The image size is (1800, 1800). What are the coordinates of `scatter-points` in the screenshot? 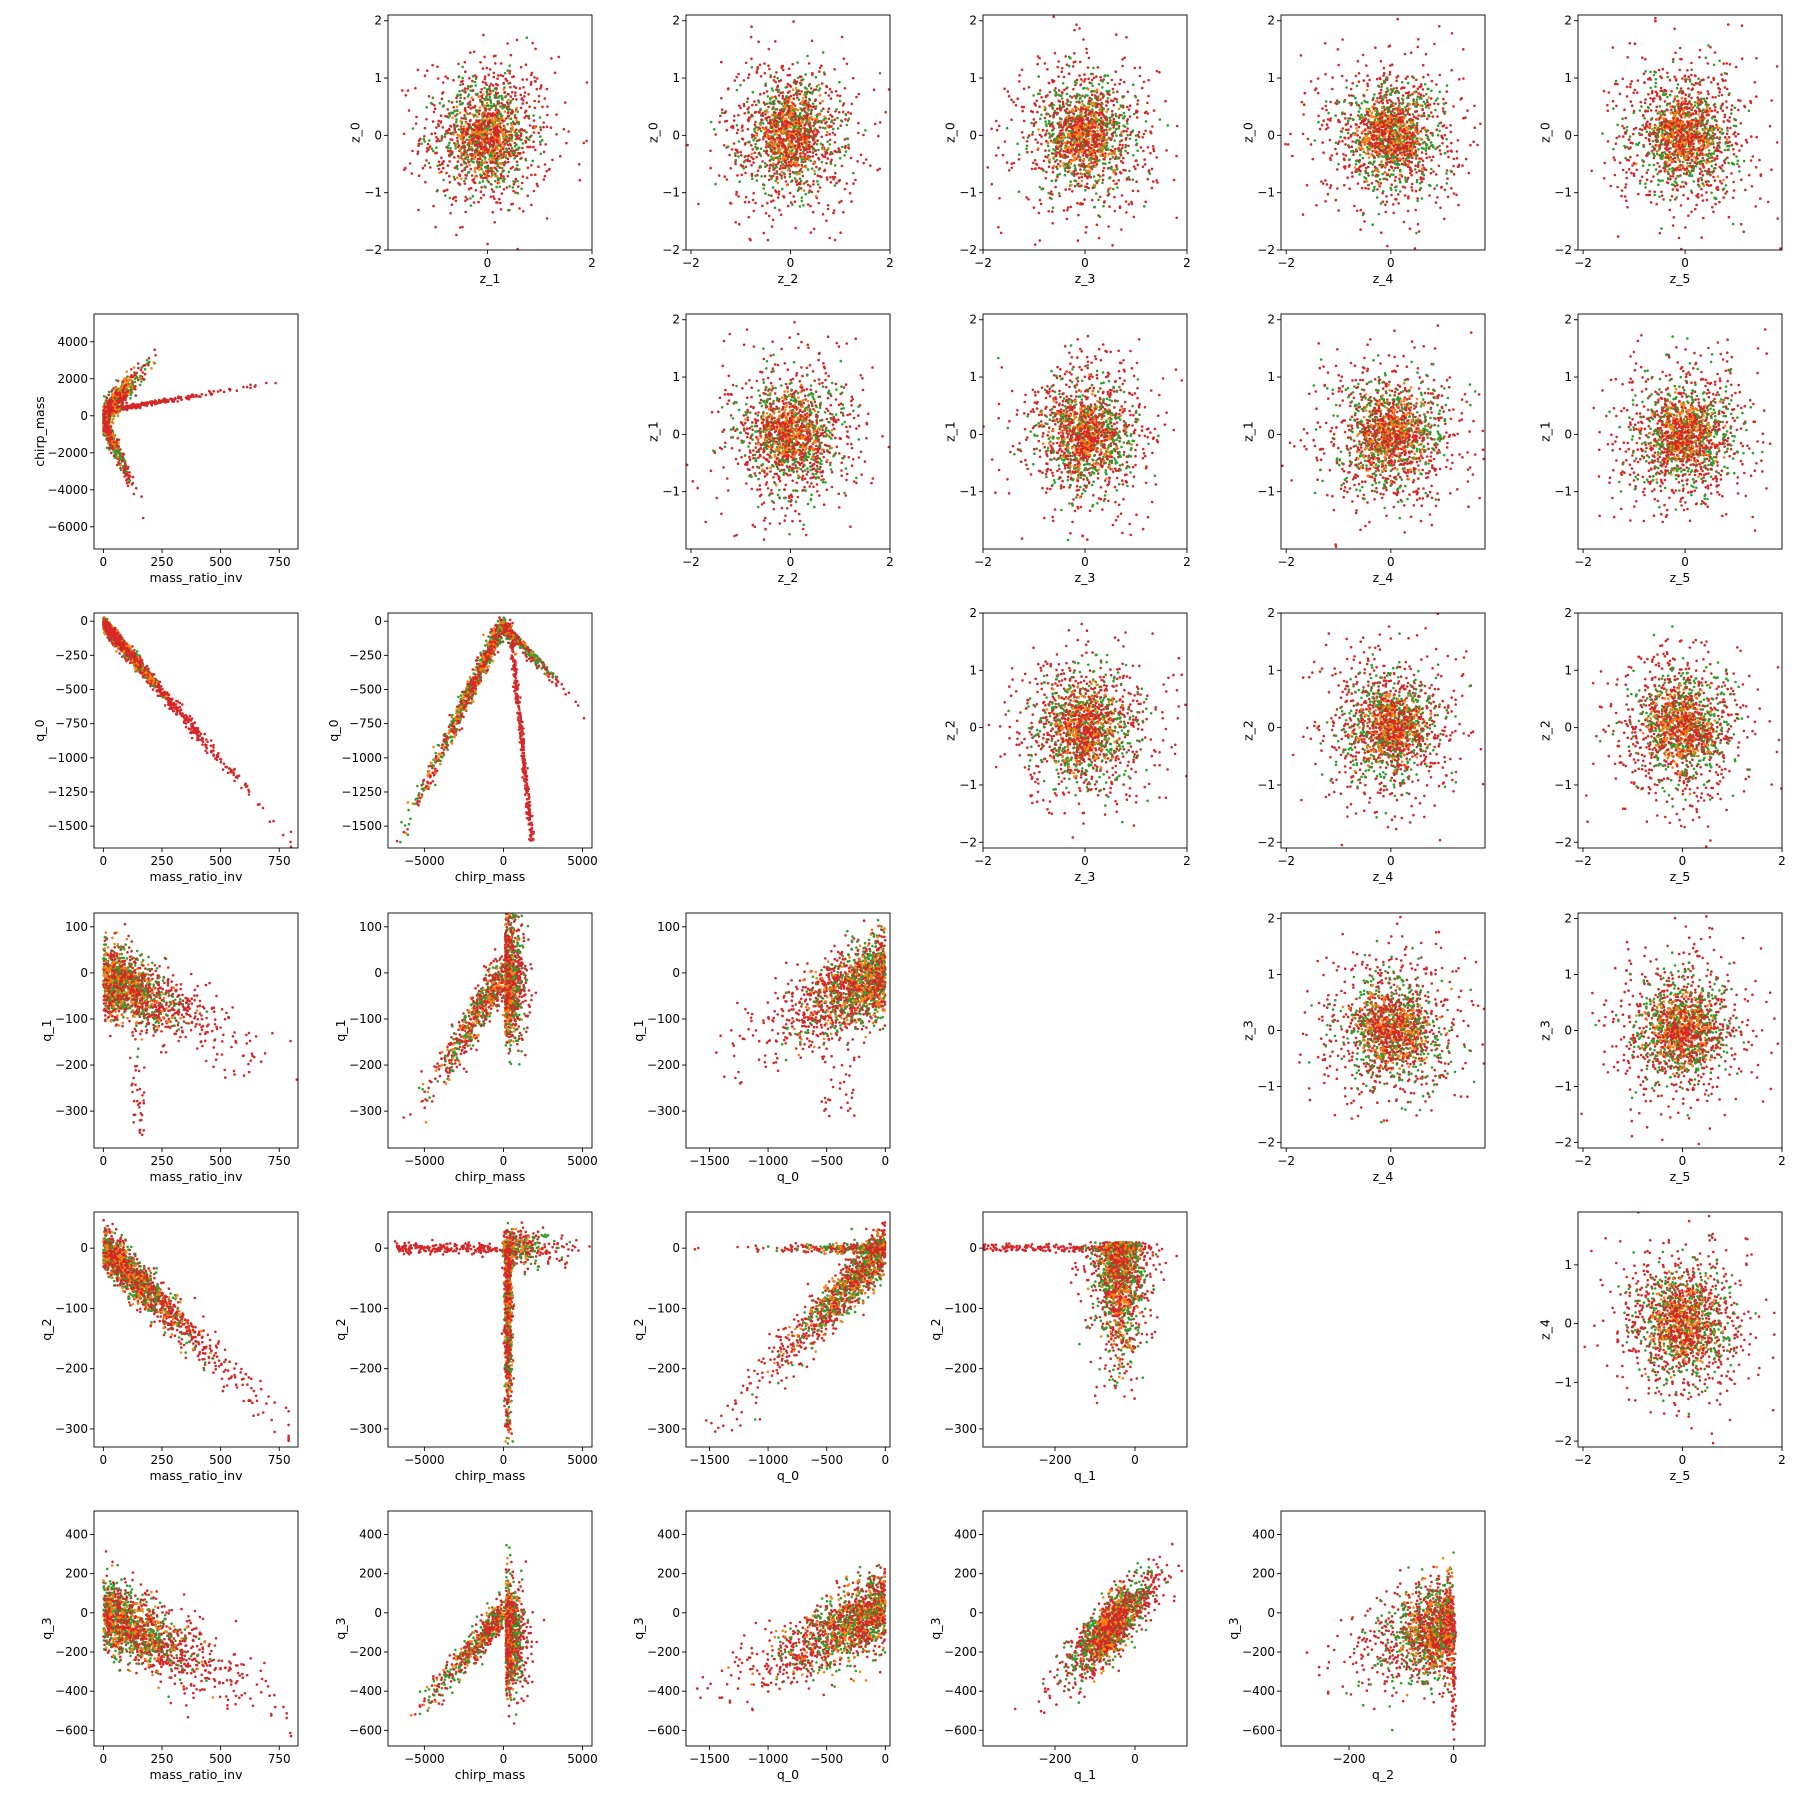 It's located at (1383, 133).